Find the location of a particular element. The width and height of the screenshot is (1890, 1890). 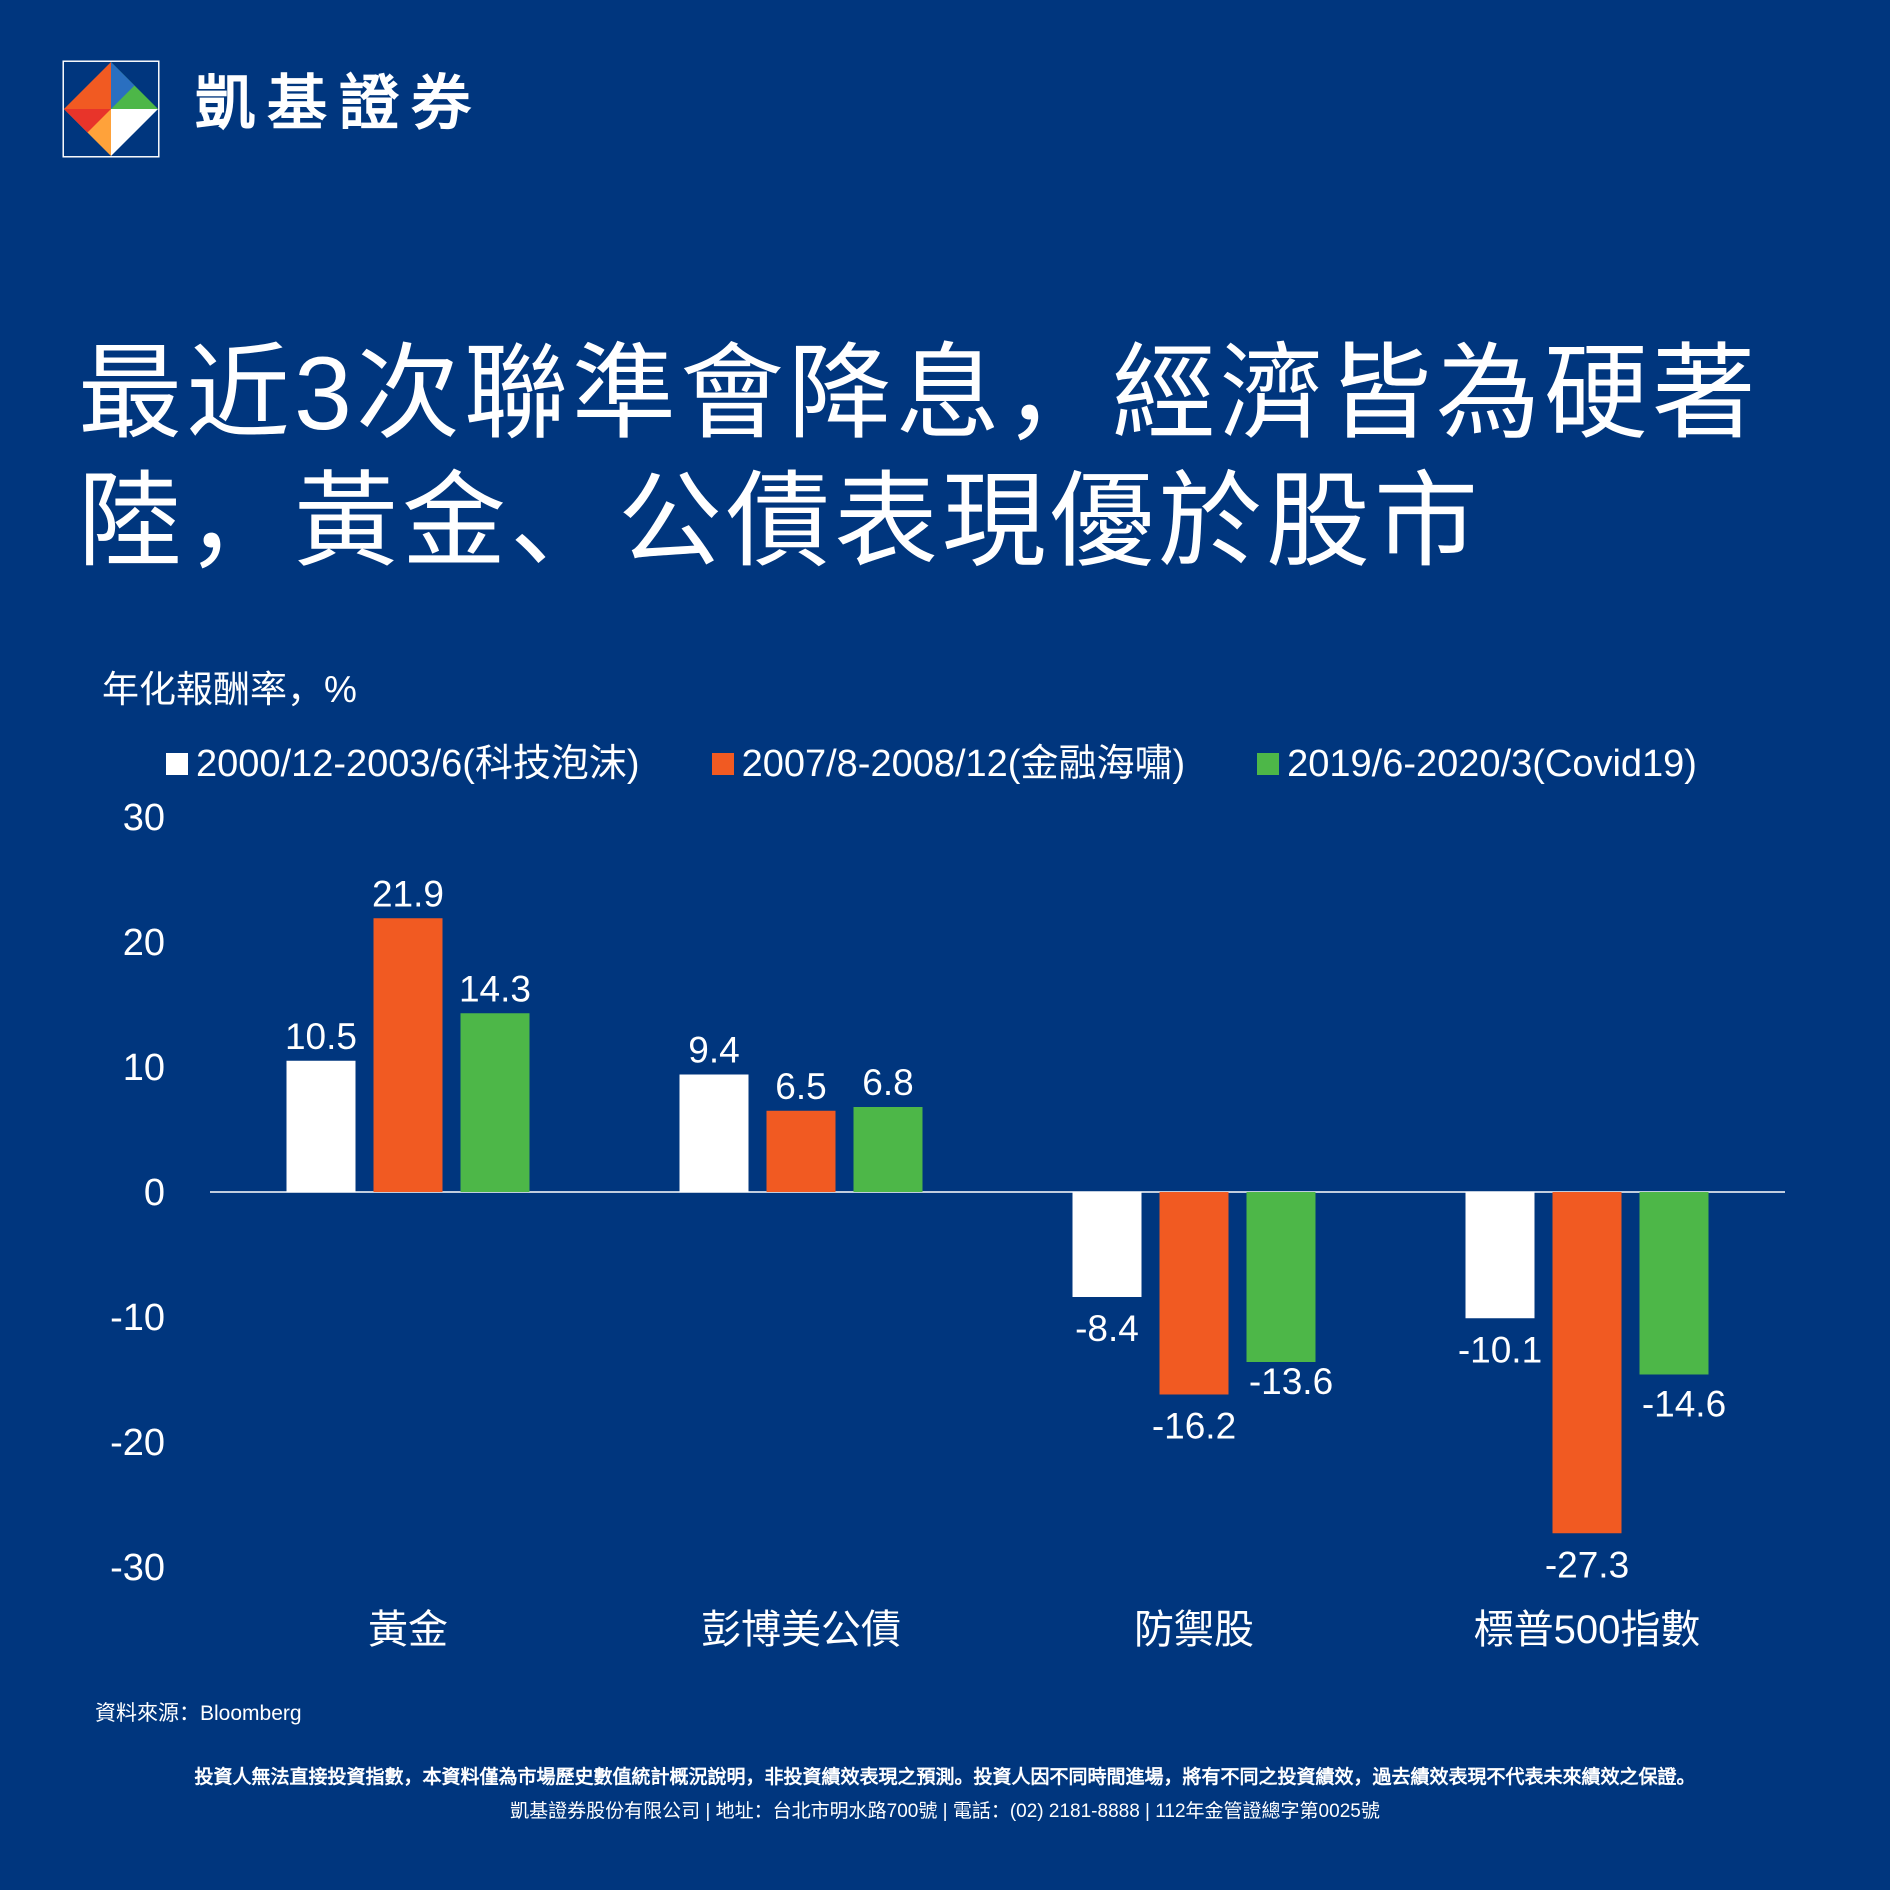

y-tick-label: 0 is located at coordinates (154, 1193).